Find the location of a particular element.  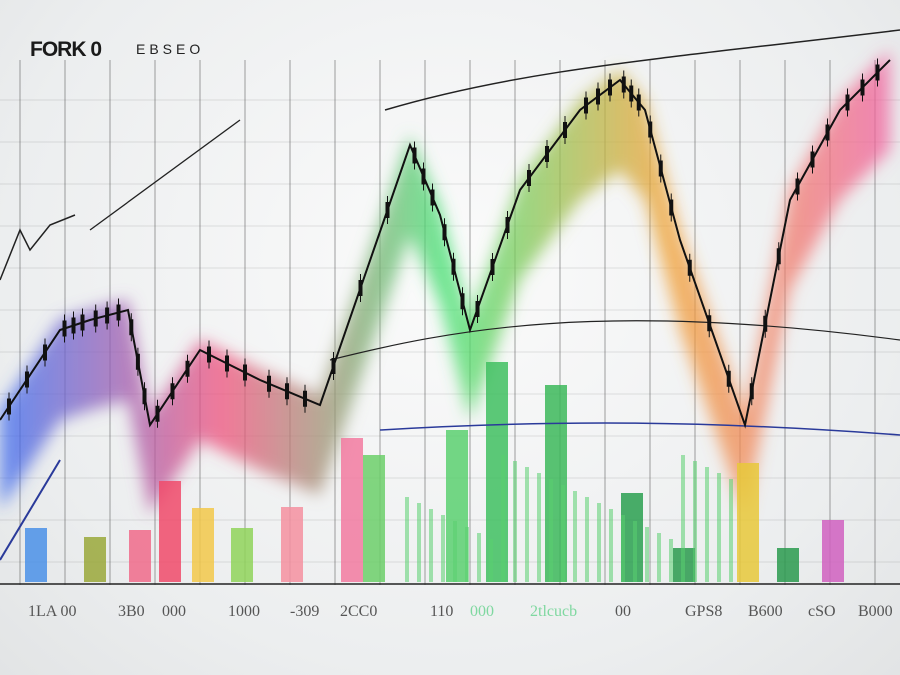

x-tick-label: B000 is located at coordinates (875, 611).